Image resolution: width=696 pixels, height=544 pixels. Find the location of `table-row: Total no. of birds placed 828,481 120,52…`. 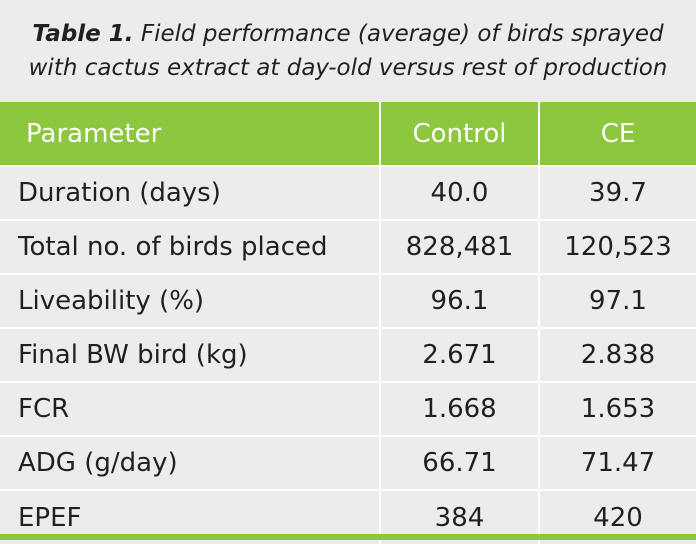

table-row: Total no. of birds placed 828,481 120,52… is located at coordinates (348, 246).